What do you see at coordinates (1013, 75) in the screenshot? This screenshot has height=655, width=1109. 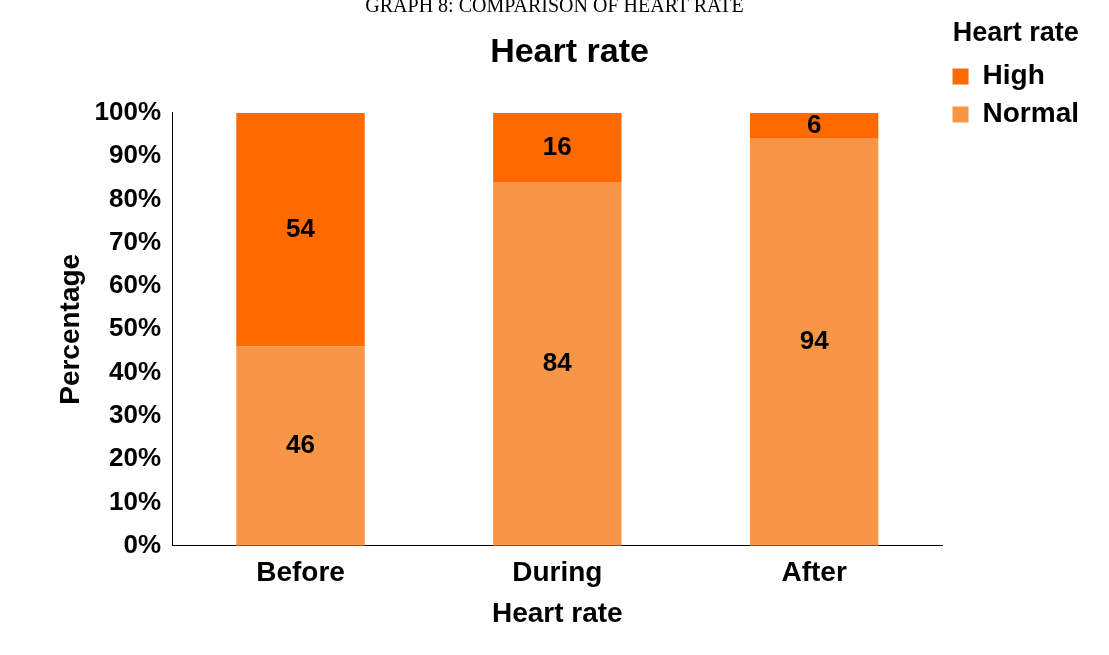 I see `legend-label: High` at bounding box center [1013, 75].